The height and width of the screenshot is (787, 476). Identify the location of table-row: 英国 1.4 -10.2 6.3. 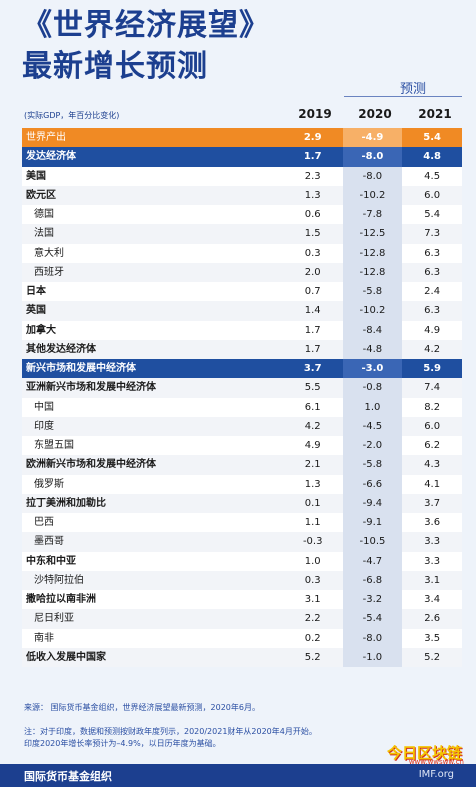
(242, 311).